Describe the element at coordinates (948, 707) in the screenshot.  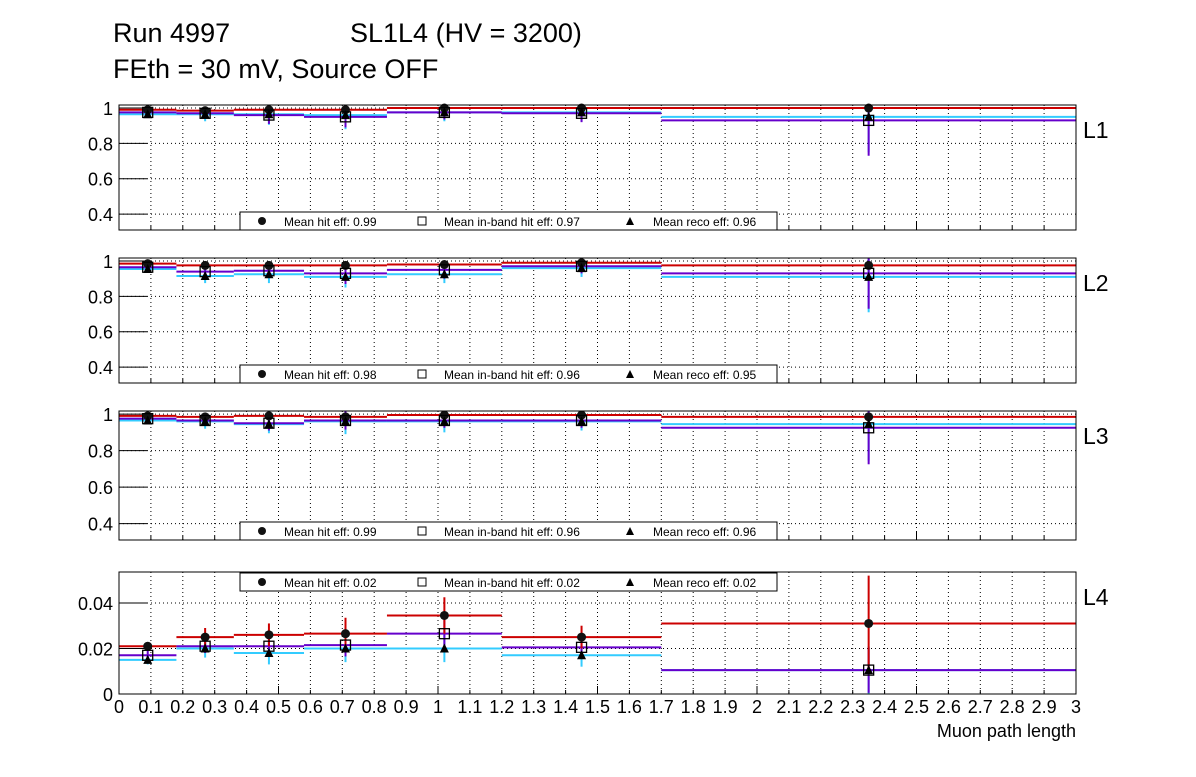
I see `x-tick-label: 2.6` at that location.